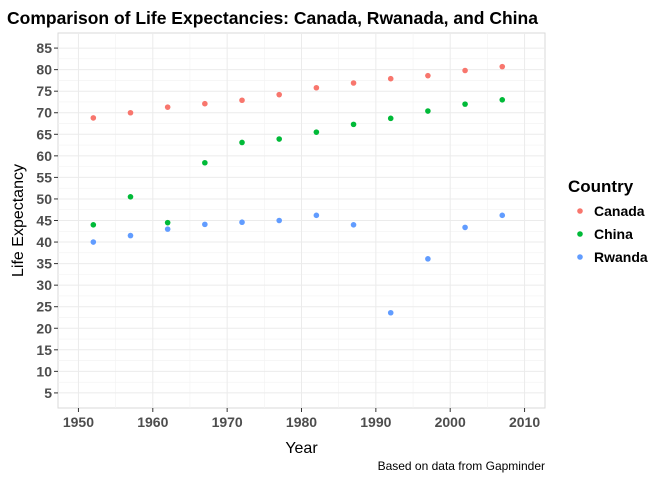  Describe the element at coordinates (44, 199) in the screenshot. I see `y-tick-label: 50` at that location.